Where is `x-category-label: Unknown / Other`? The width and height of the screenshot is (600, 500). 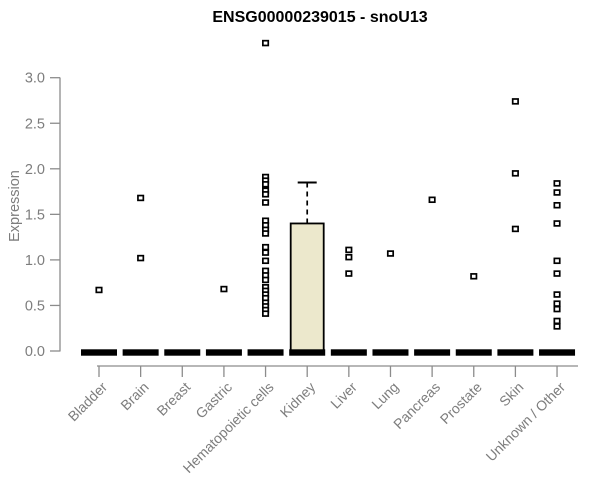
x-category-label: Unknown / Other is located at coordinates (526, 422).